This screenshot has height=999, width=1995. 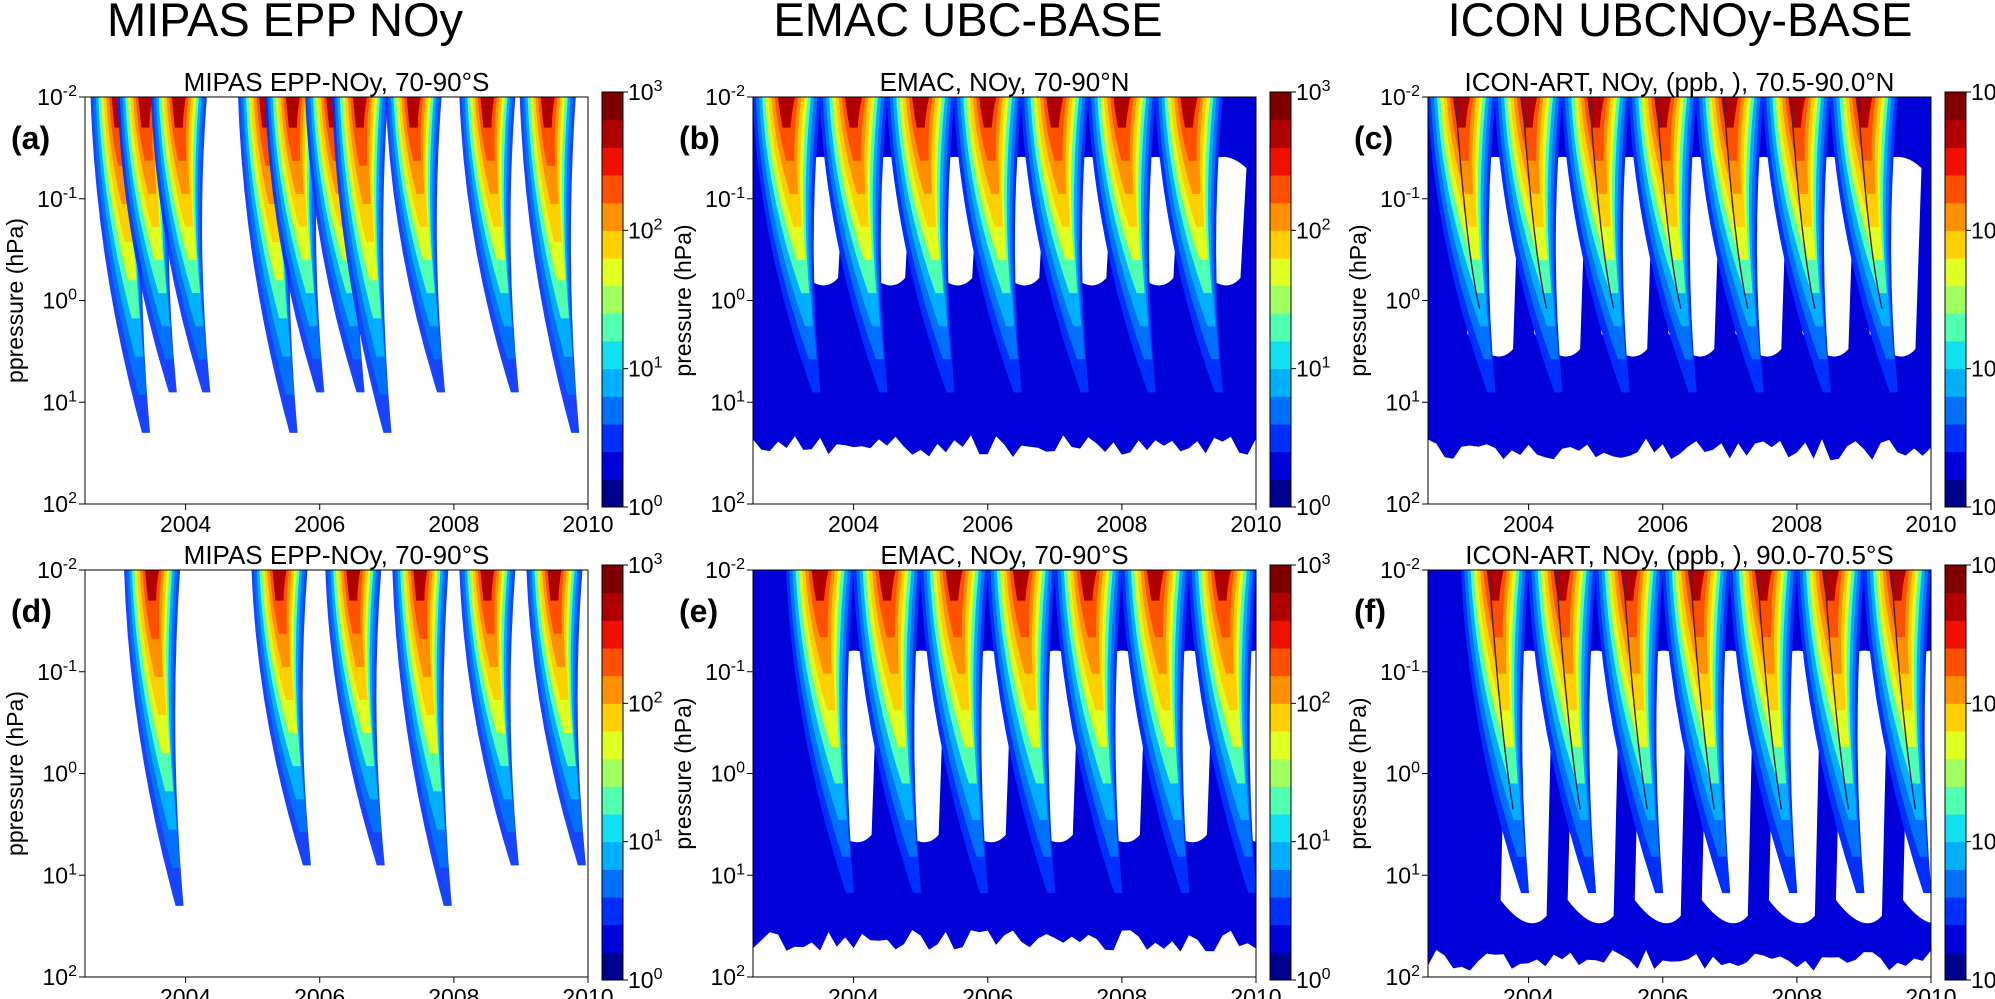 What do you see at coordinates (699, 138) in the screenshot?
I see `panel-label: (b)` at bounding box center [699, 138].